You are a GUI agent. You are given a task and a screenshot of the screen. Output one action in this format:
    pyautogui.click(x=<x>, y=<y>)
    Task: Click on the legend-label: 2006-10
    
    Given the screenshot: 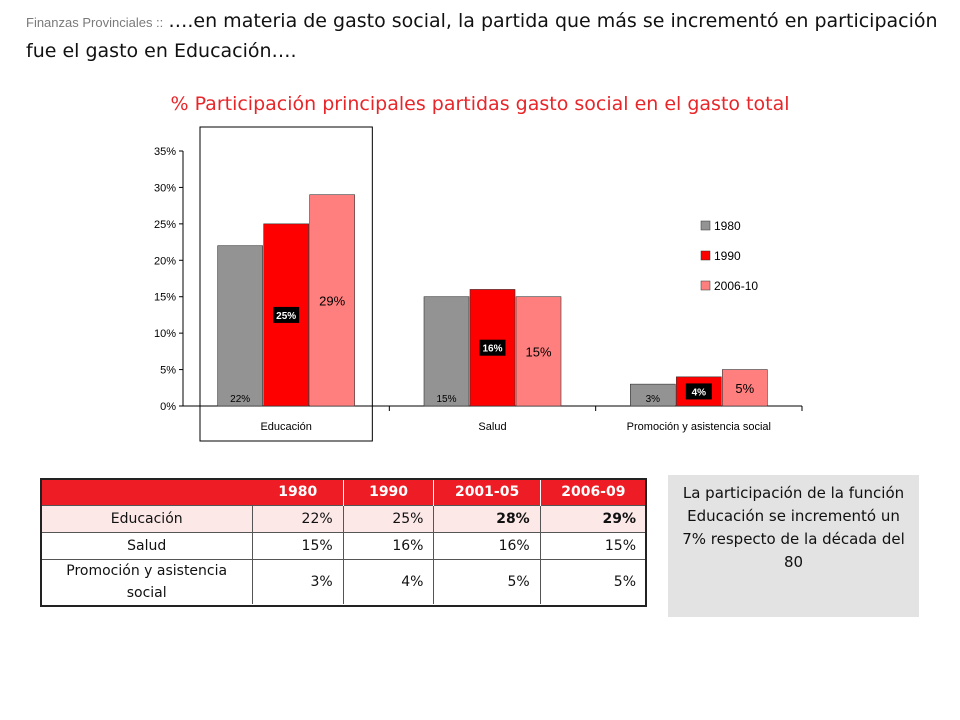 What is the action you would take?
    pyautogui.click(x=736, y=286)
    